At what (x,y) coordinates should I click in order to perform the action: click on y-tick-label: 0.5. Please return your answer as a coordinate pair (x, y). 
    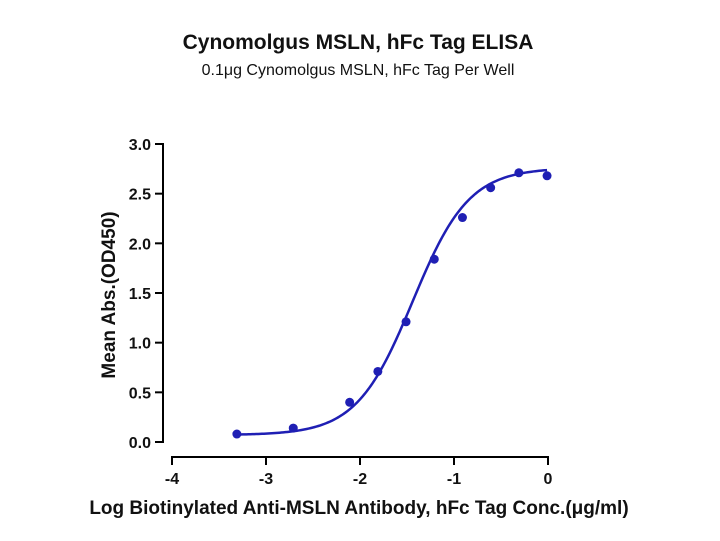
    Looking at the image, I should click on (140, 393).